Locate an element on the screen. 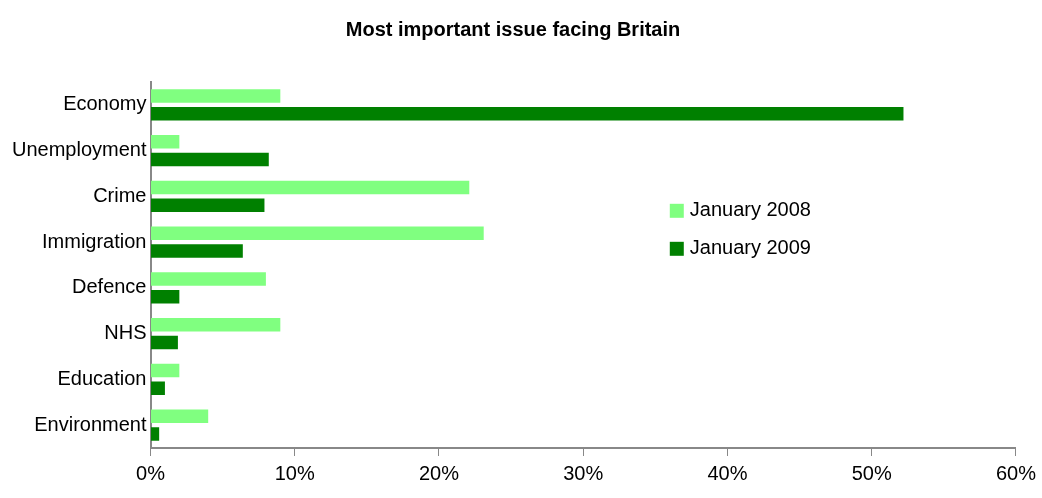  y-tick-label: Education is located at coordinates (102, 377).